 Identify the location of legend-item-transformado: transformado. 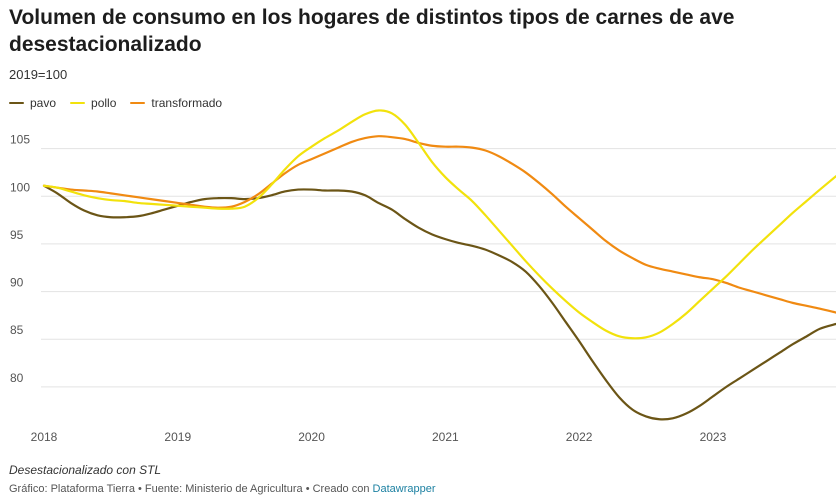
(176, 103).